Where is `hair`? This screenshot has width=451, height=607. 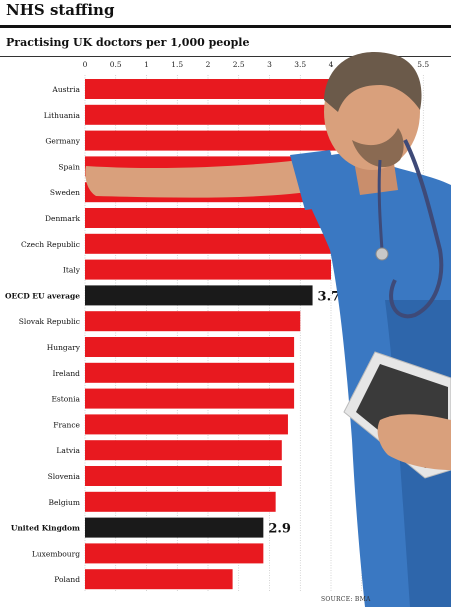 hair is located at coordinates (373, 82).